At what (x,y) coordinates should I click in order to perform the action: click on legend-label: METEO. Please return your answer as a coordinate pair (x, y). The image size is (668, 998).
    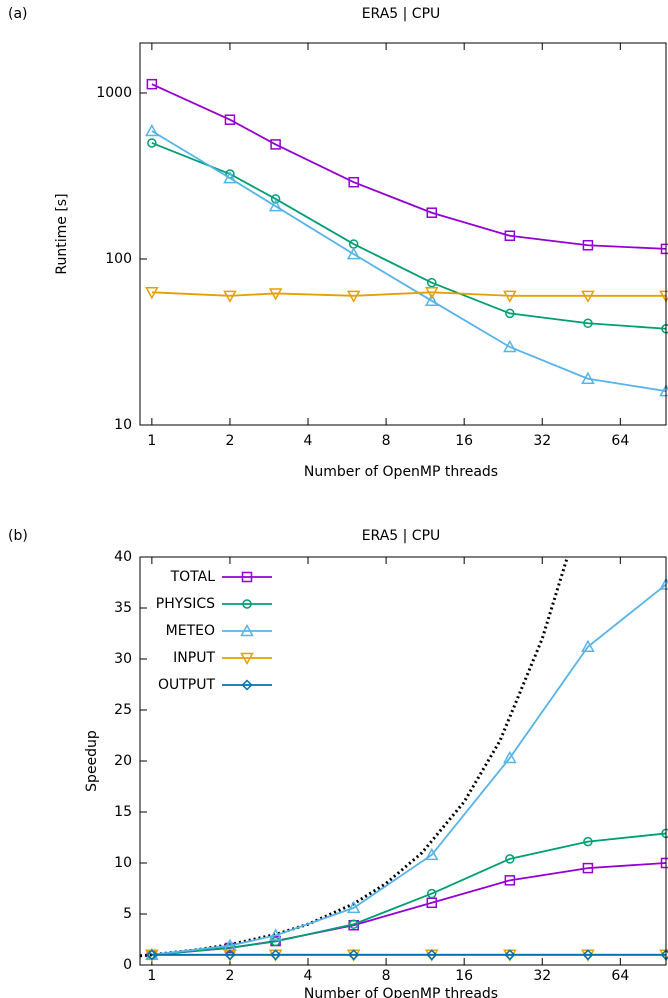
    Looking at the image, I should click on (190, 631).